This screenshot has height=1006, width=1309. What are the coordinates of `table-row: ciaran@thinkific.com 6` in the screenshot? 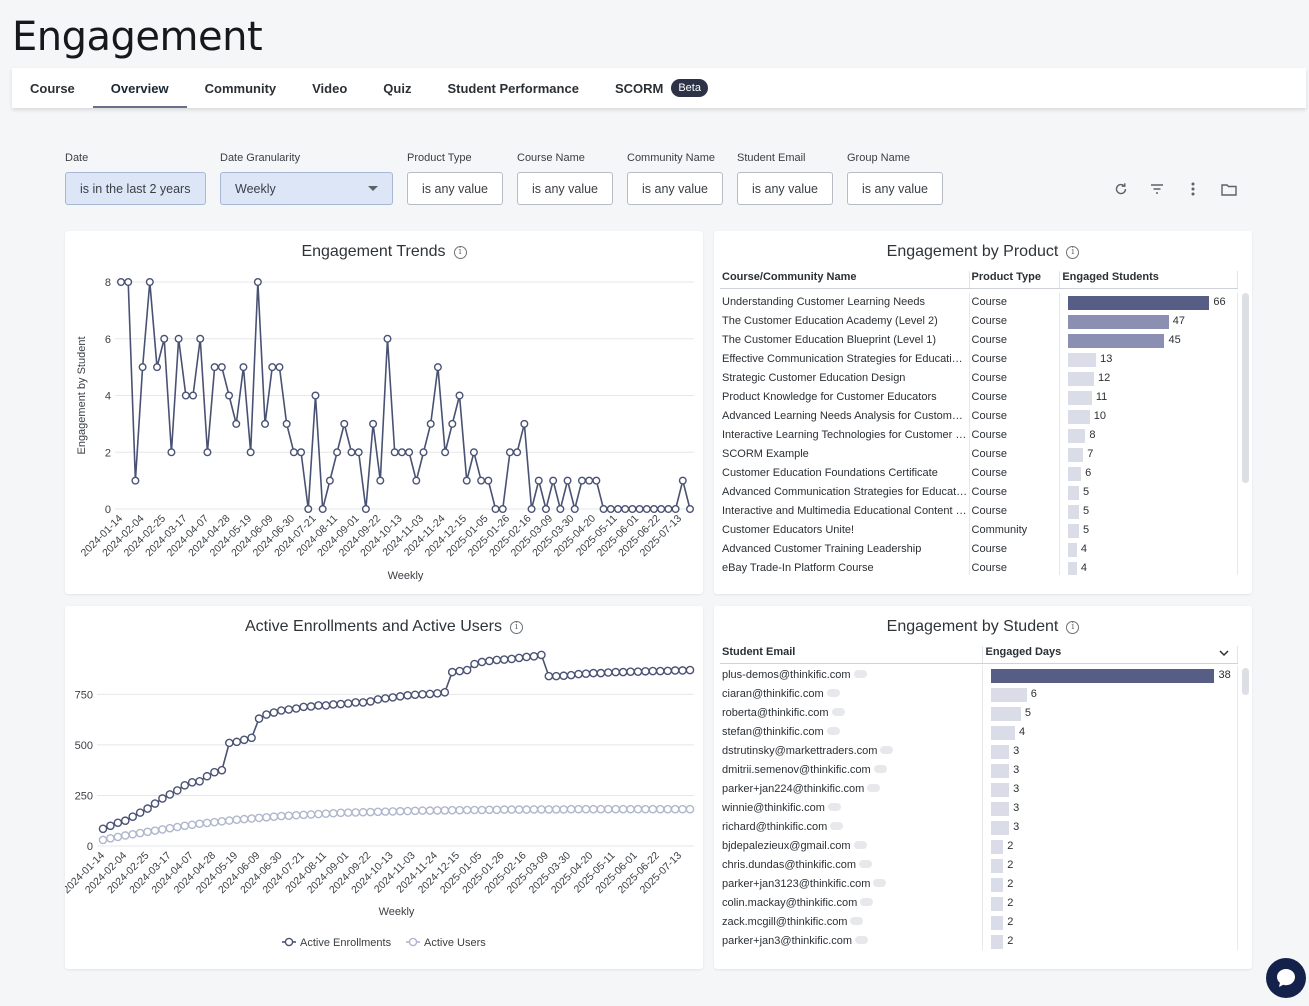 It's located at (979, 694).